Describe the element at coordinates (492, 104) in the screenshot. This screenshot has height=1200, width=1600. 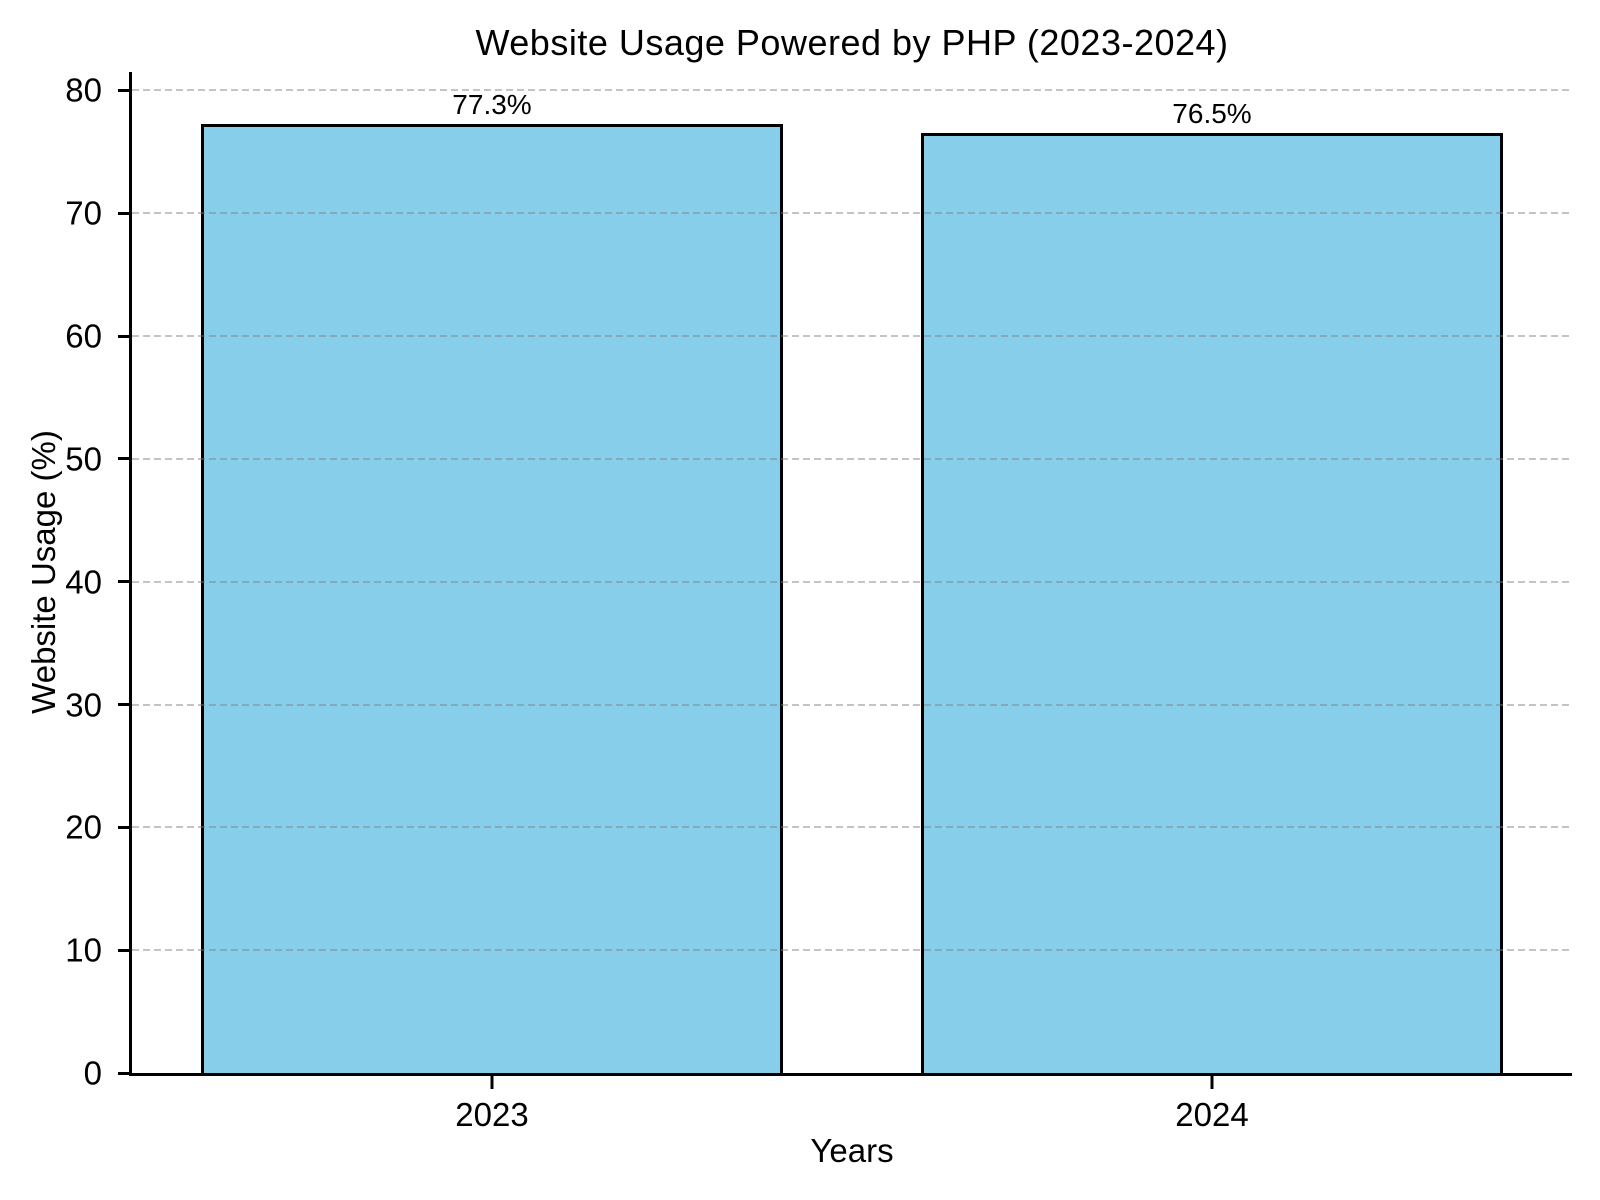
I see `bar-value-label-2023: 77.3%` at that location.